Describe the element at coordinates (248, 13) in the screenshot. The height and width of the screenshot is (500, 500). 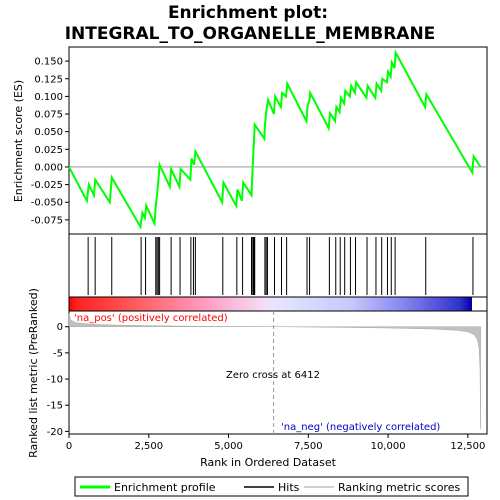
I see `chart-title-line1: Enrichment plot:` at that location.